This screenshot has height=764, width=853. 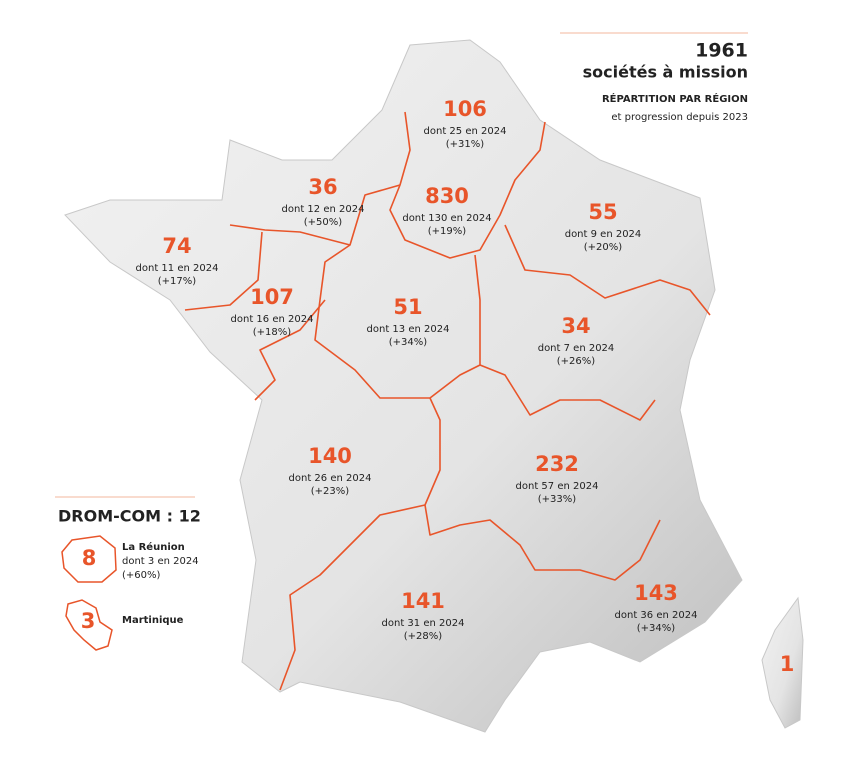 What do you see at coordinates (330, 491) in the screenshot?
I see `region-growth: (+23%)` at bounding box center [330, 491].